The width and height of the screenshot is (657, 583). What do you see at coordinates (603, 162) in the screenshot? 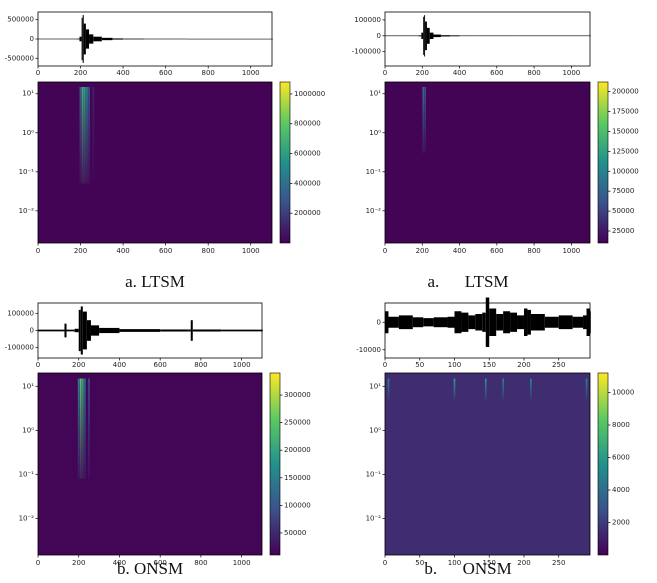
I see `colorbar` at bounding box center [603, 162].